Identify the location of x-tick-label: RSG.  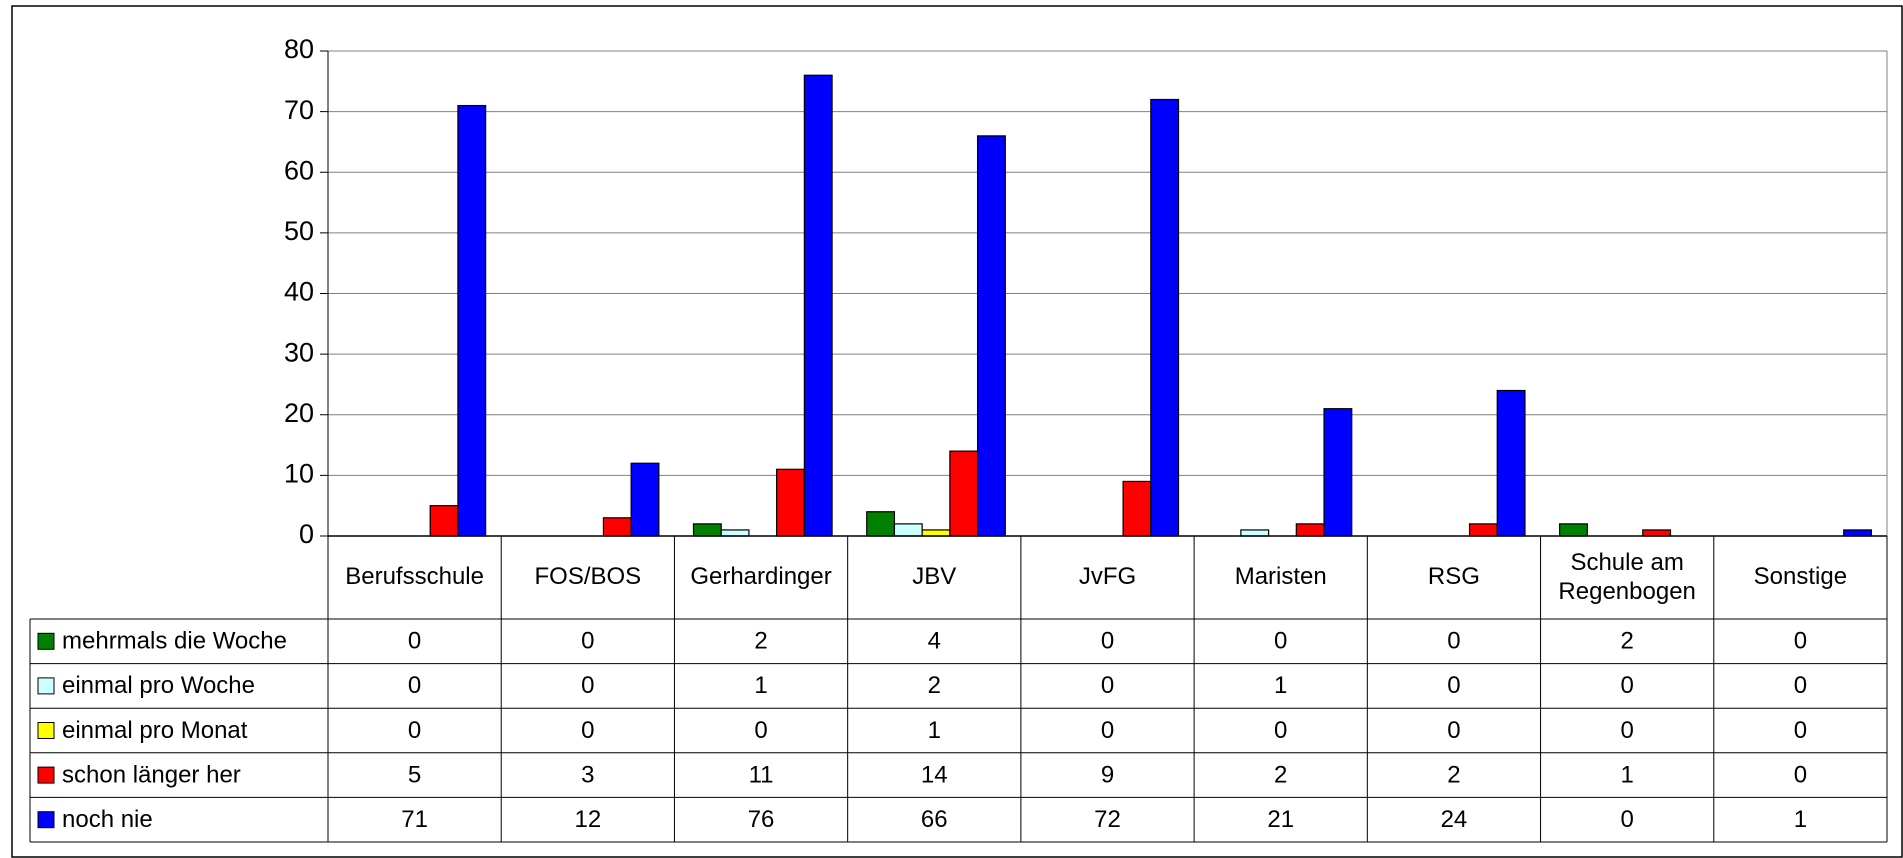
(1453, 577).